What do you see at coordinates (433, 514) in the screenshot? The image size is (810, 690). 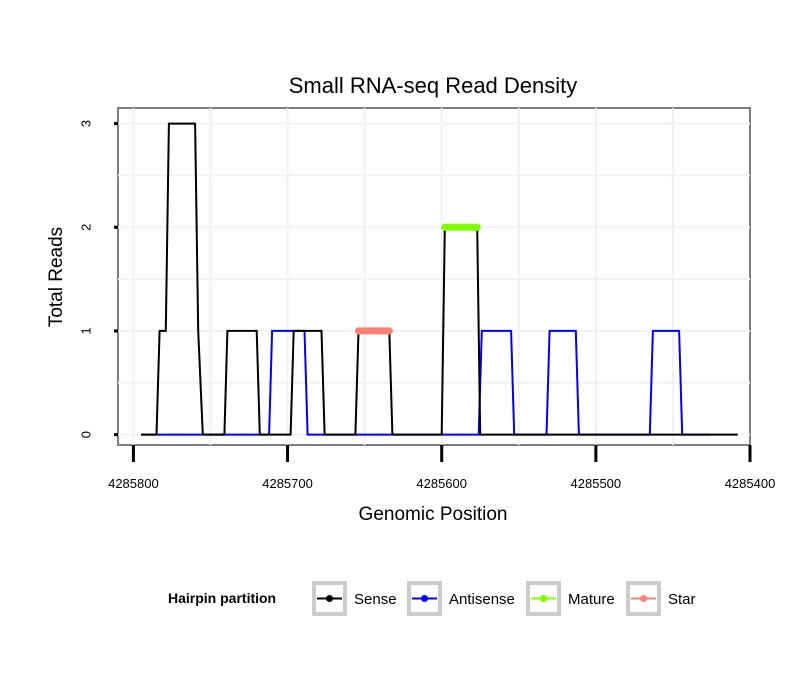 I see `x-axis-label: Genomic Position` at bounding box center [433, 514].